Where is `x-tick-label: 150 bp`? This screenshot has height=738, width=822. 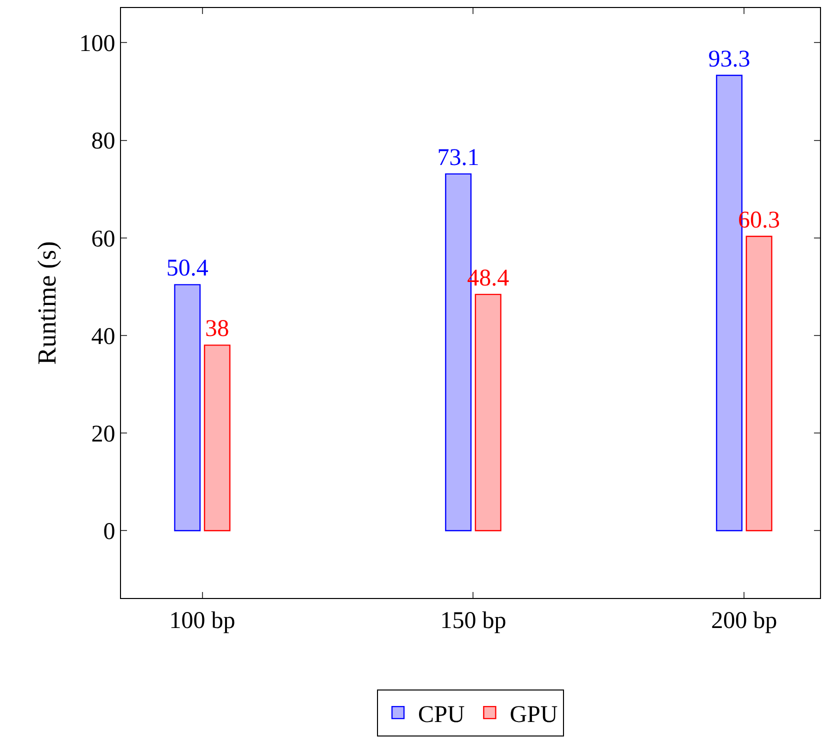
x-tick-label: 150 bp is located at coordinates (473, 621).